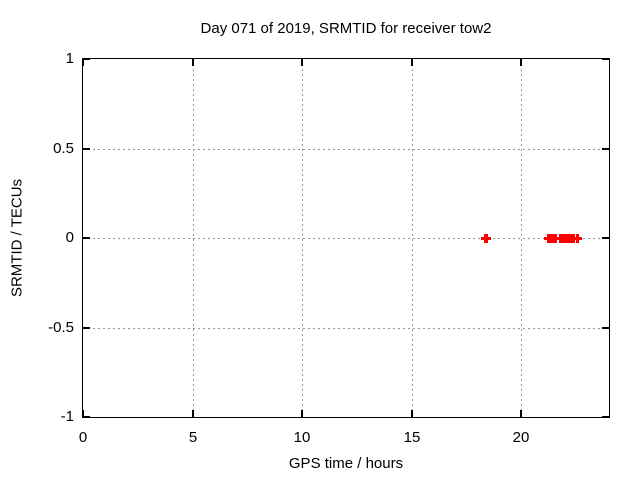 The height and width of the screenshot is (480, 640). What do you see at coordinates (193, 437) in the screenshot?
I see `x-tick-label: 5` at bounding box center [193, 437].